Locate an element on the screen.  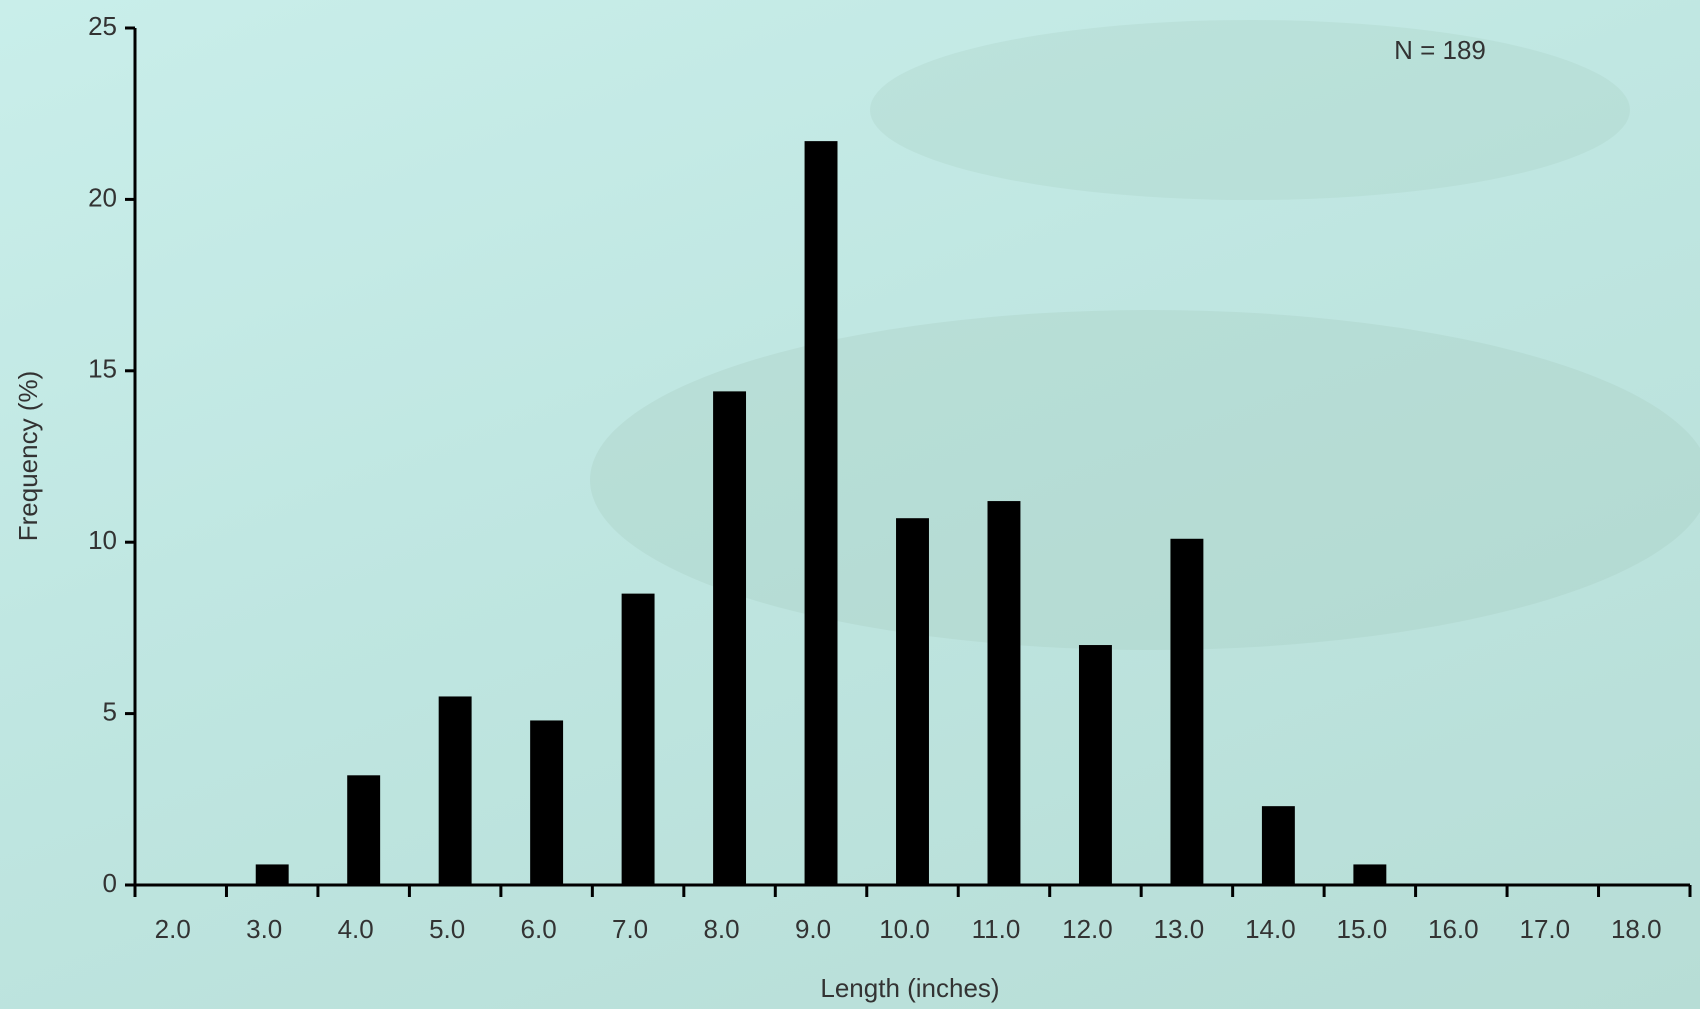
x-tick-label: 12.0 is located at coordinates (1087, 929).